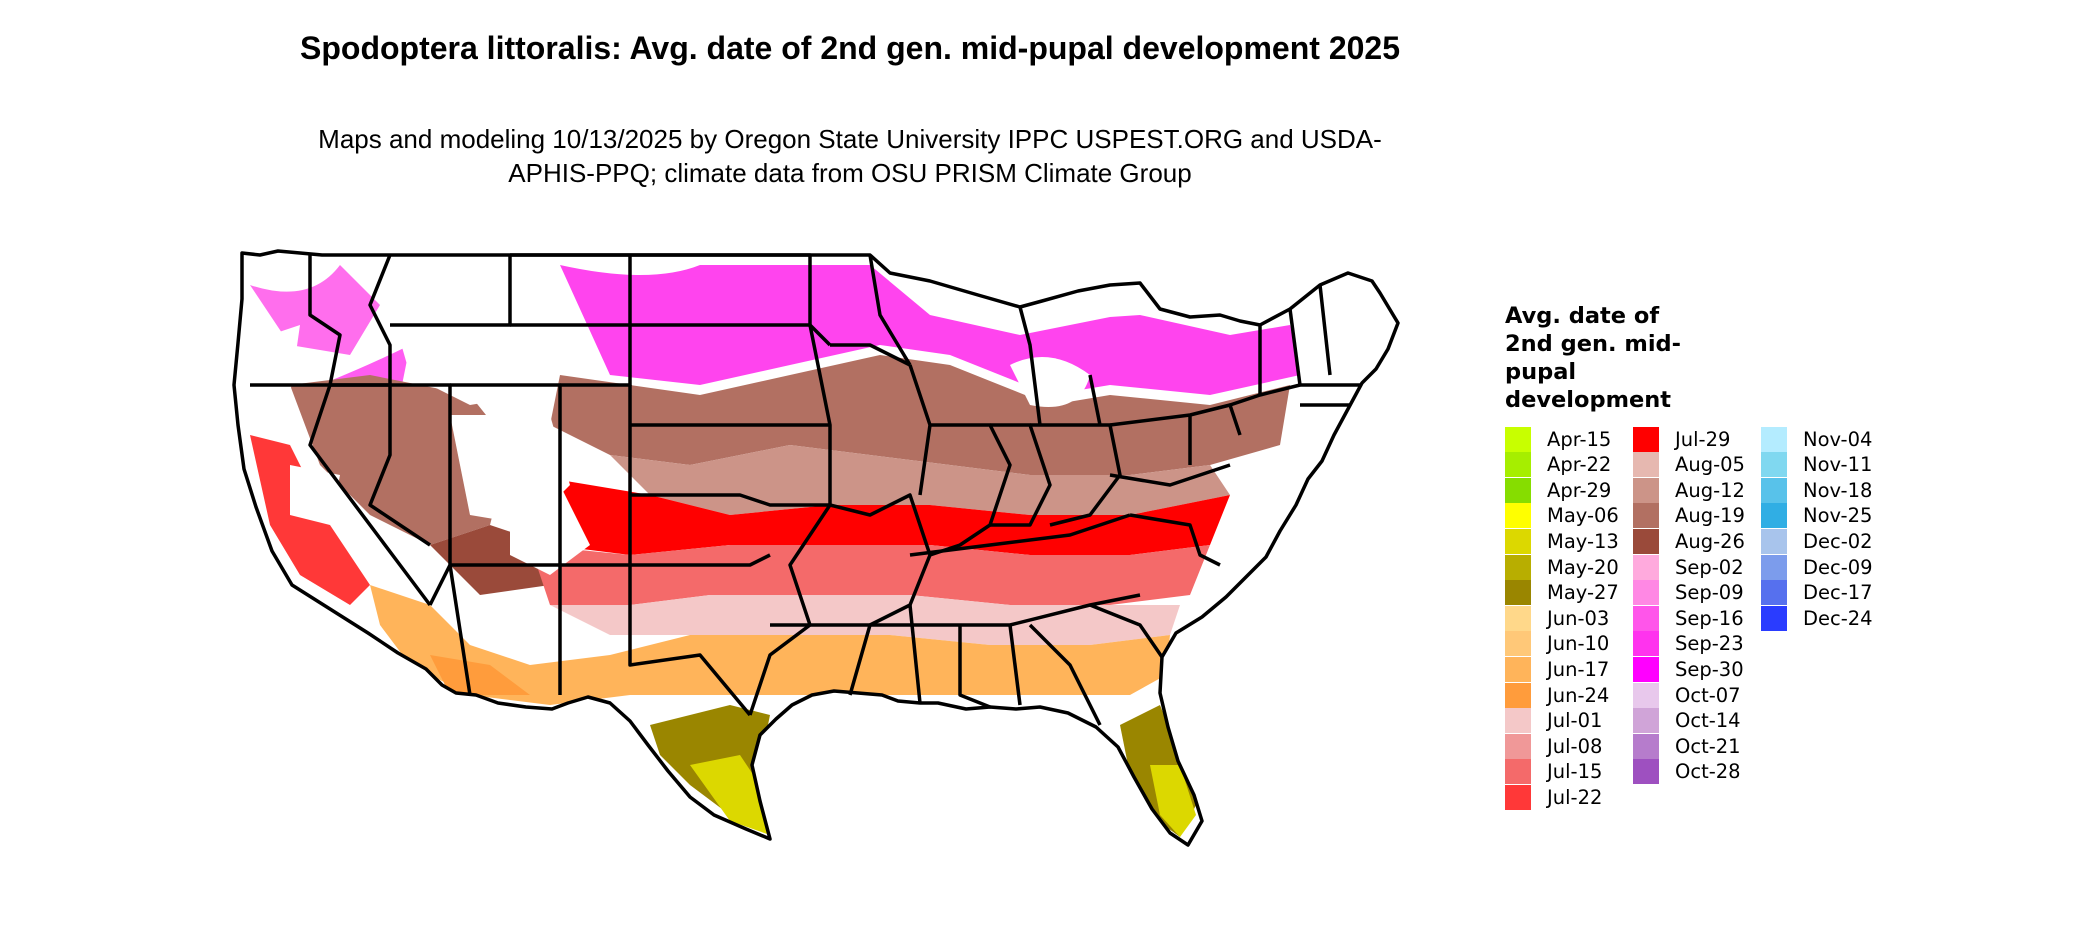 The width and height of the screenshot is (2100, 946). I want to click on legend-item: Sep-30, so click(1688, 669).